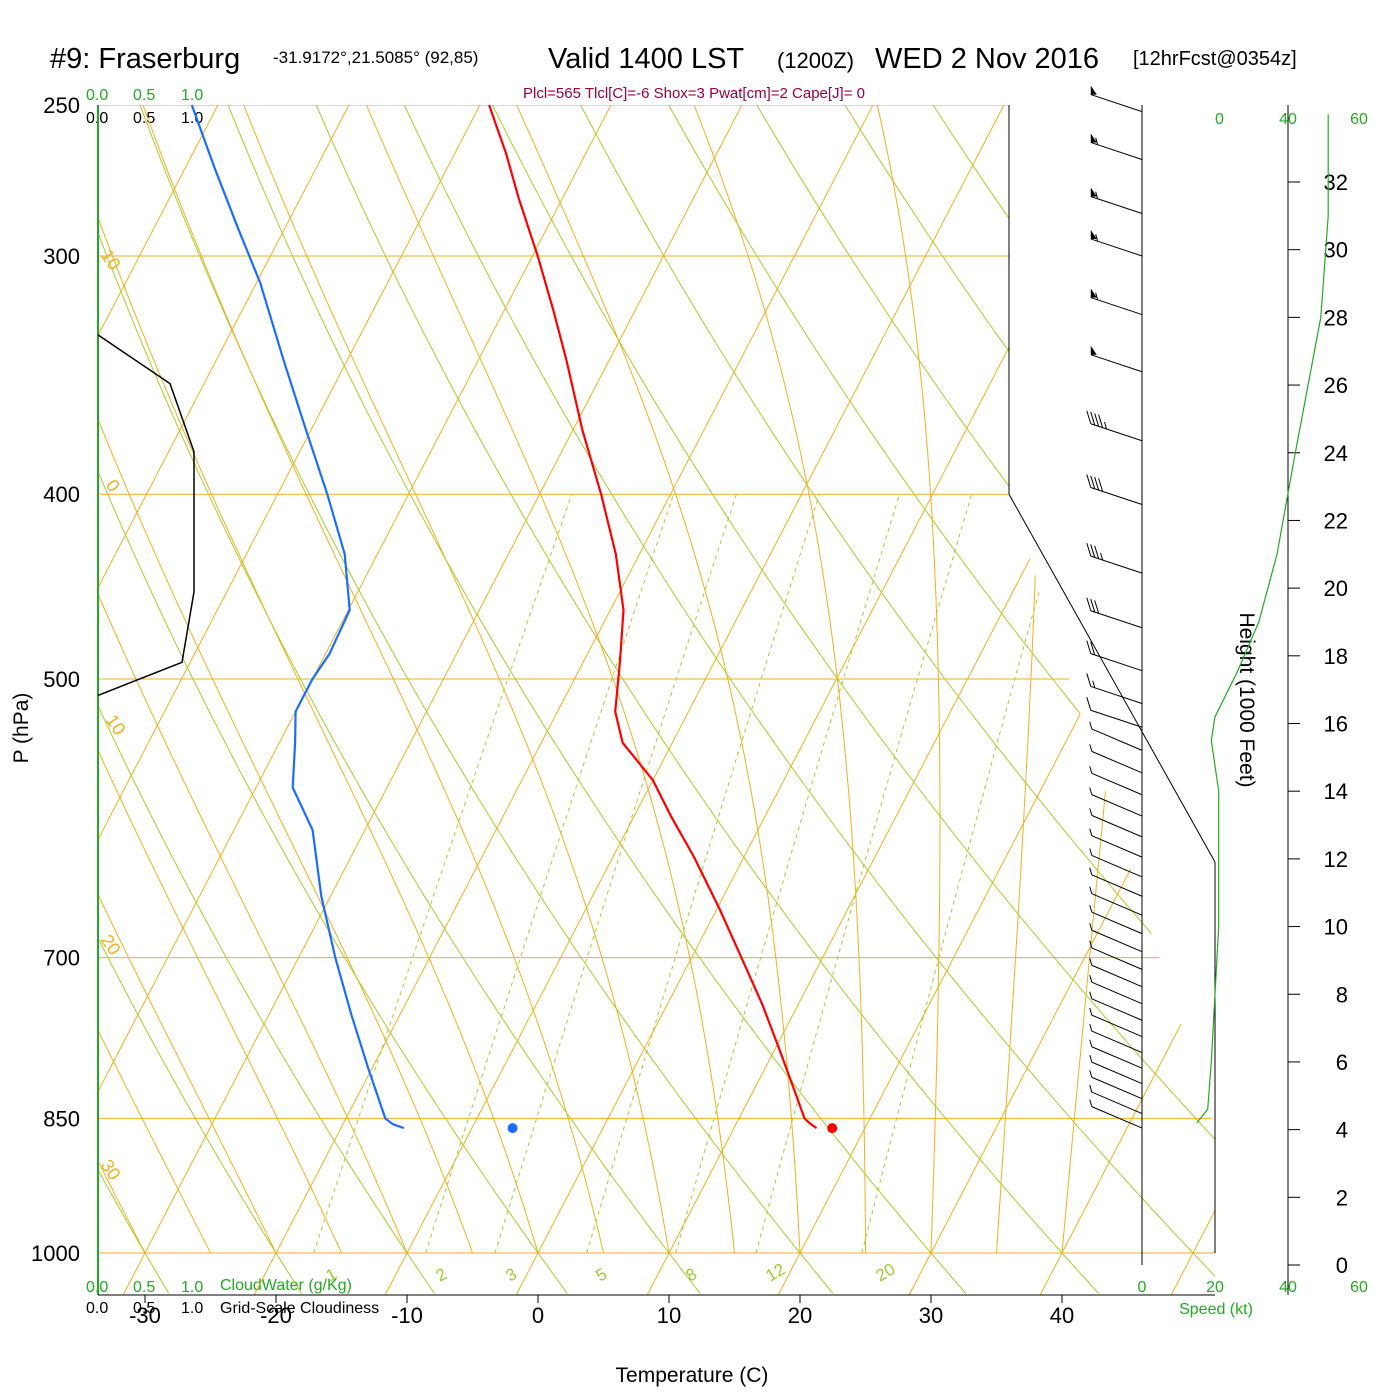 This screenshot has width=1400, height=1400. Describe the element at coordinates (1262, 619) in the screenshot. I see `speed-profile-line` at that location.